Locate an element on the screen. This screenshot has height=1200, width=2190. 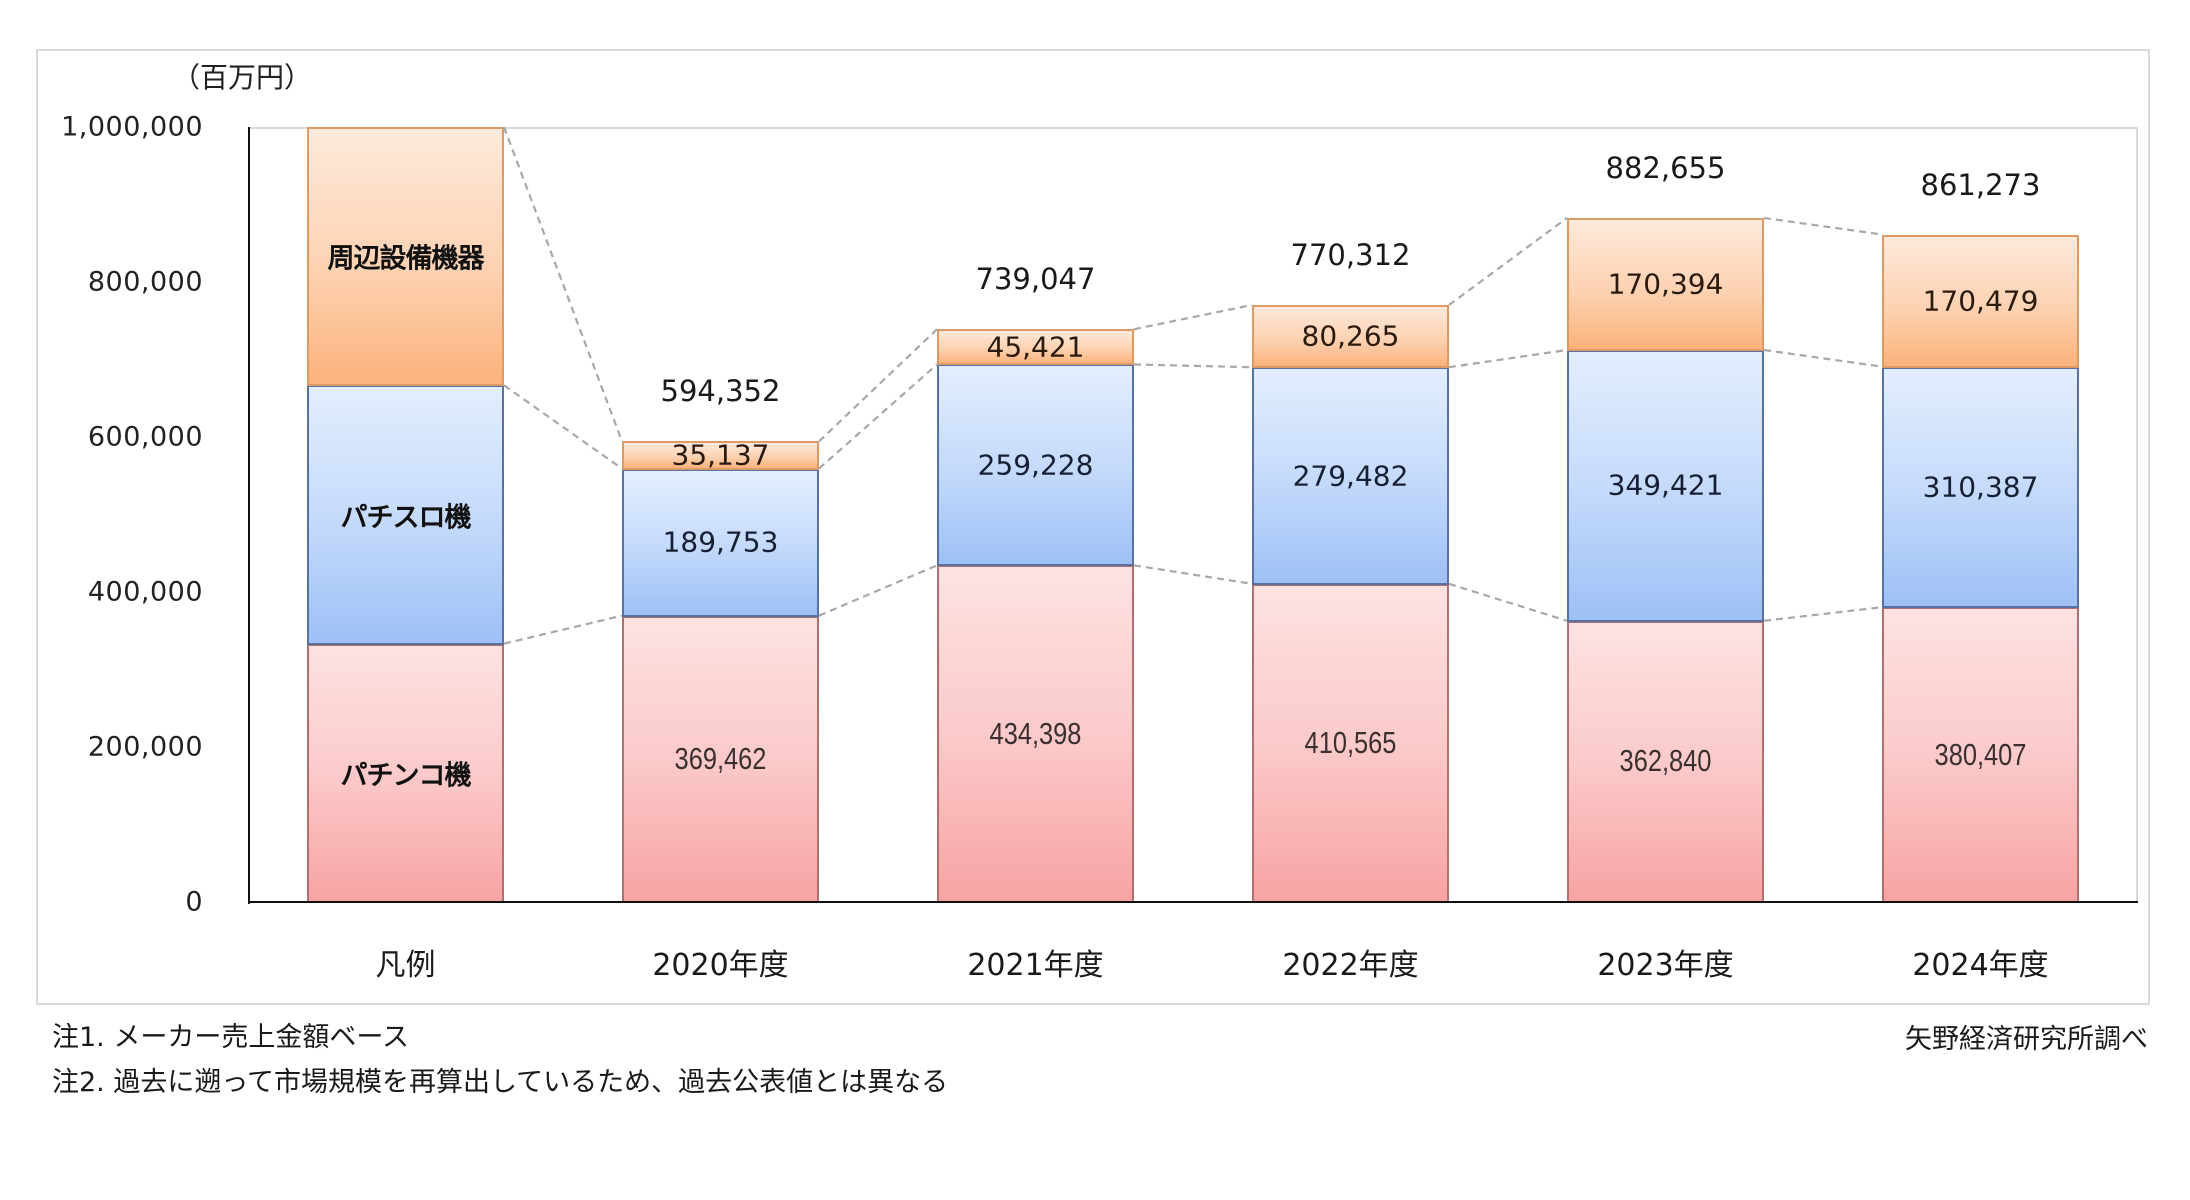
note-1: 注1. メーカー売上金額ベース is located at coordinates (230, 1037).